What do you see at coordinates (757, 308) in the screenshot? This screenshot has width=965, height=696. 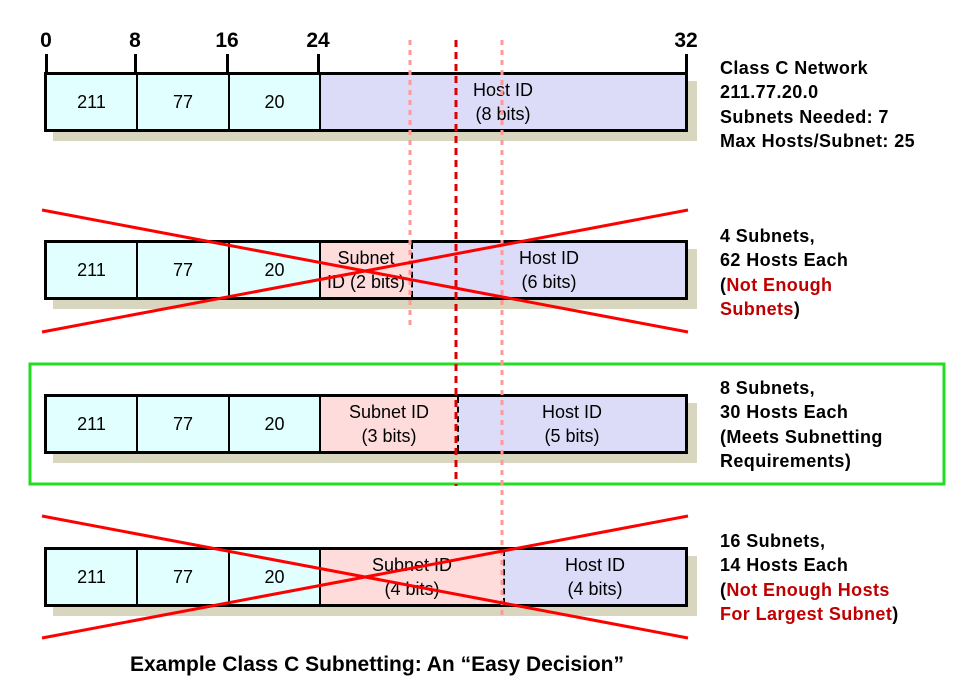 I see `warning-text: Subnets` at bounding box center [757, 308].